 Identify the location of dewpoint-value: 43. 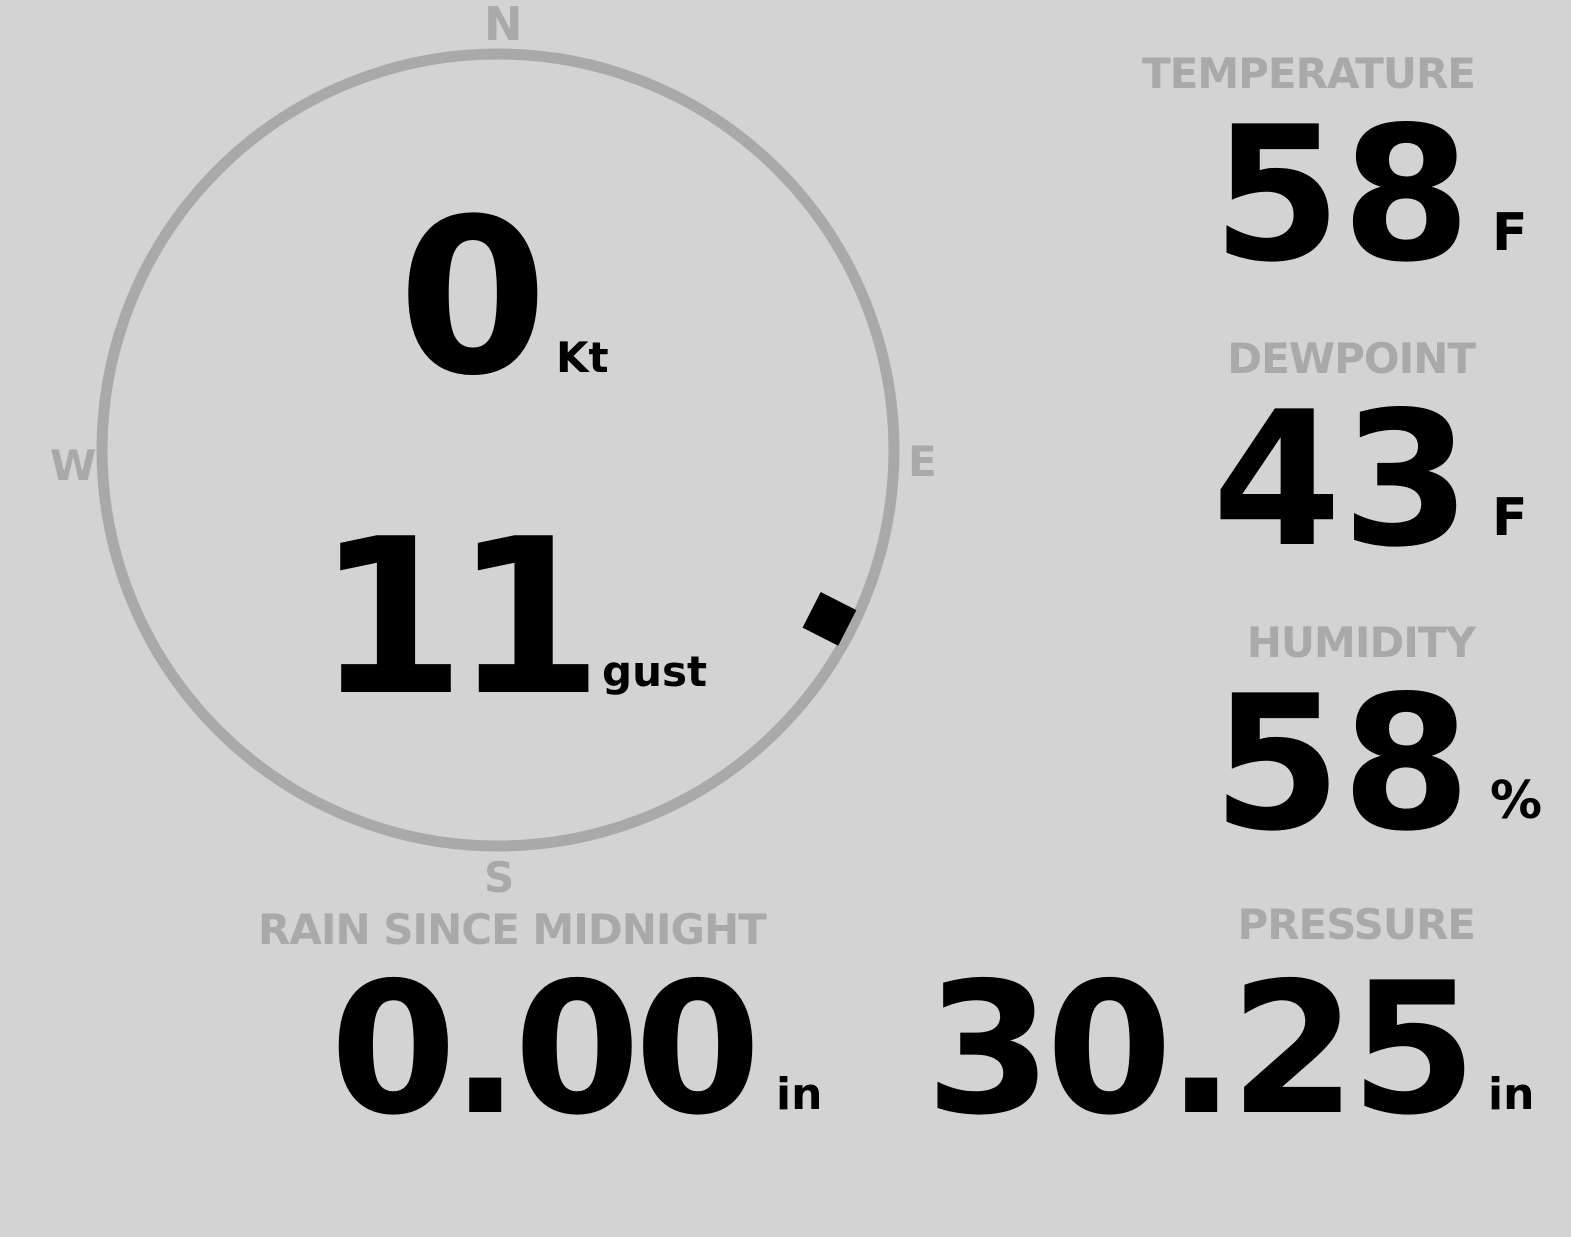
(1341, 479).